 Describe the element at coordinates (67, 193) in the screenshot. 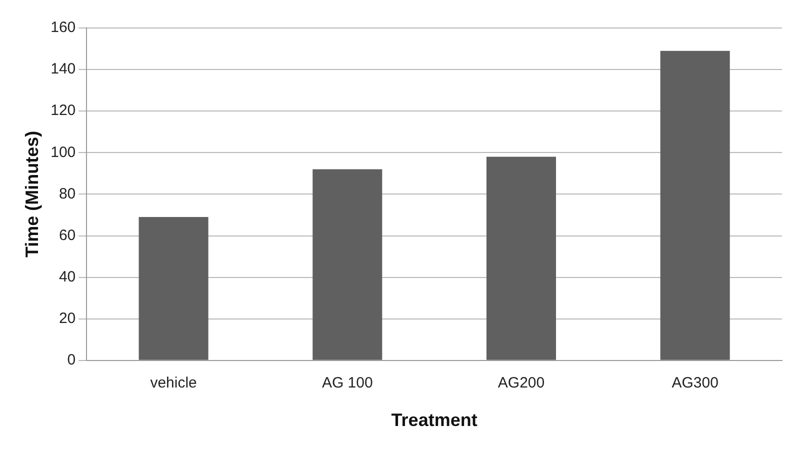

I see `y-tick-label: 80` at that location.